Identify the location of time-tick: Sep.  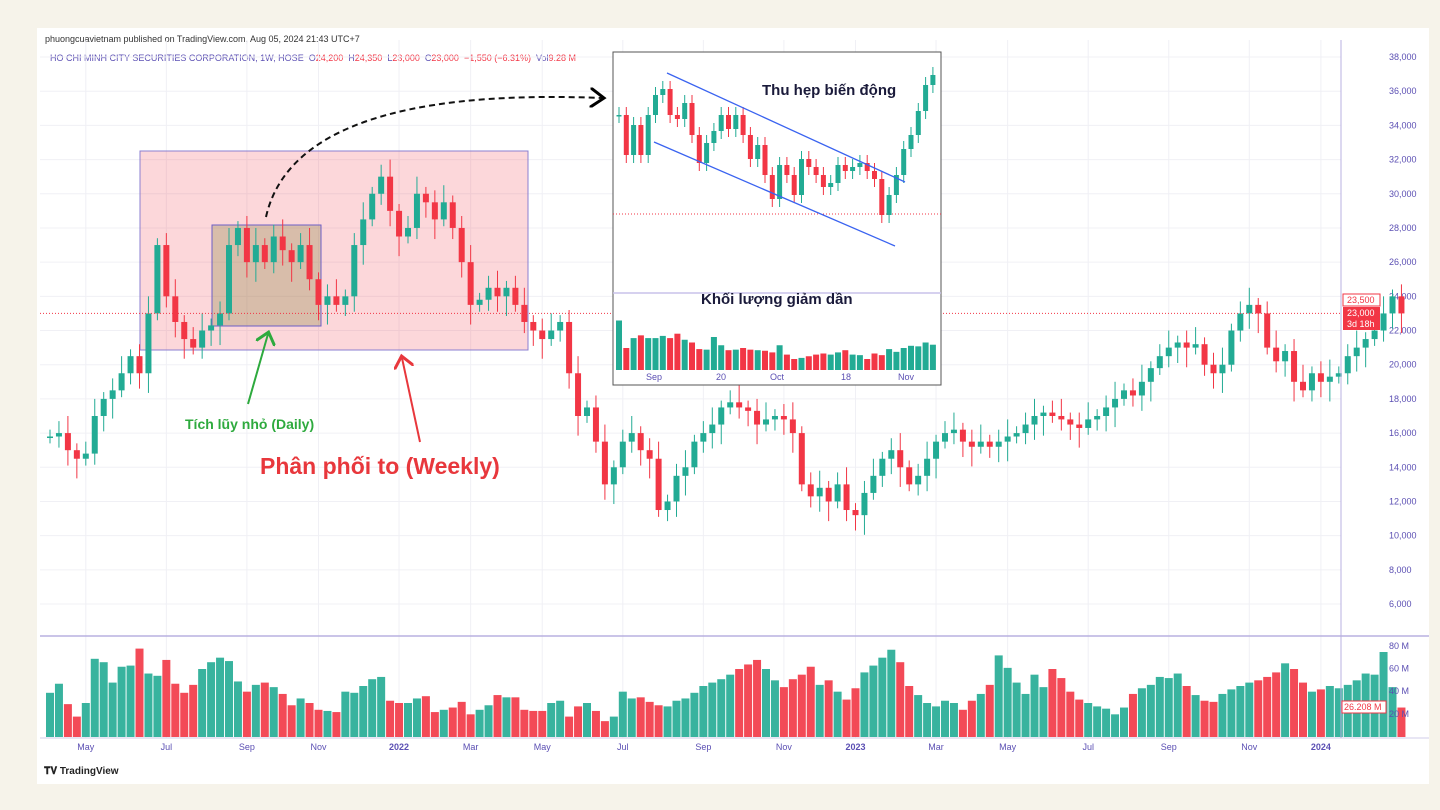
(703, 747).